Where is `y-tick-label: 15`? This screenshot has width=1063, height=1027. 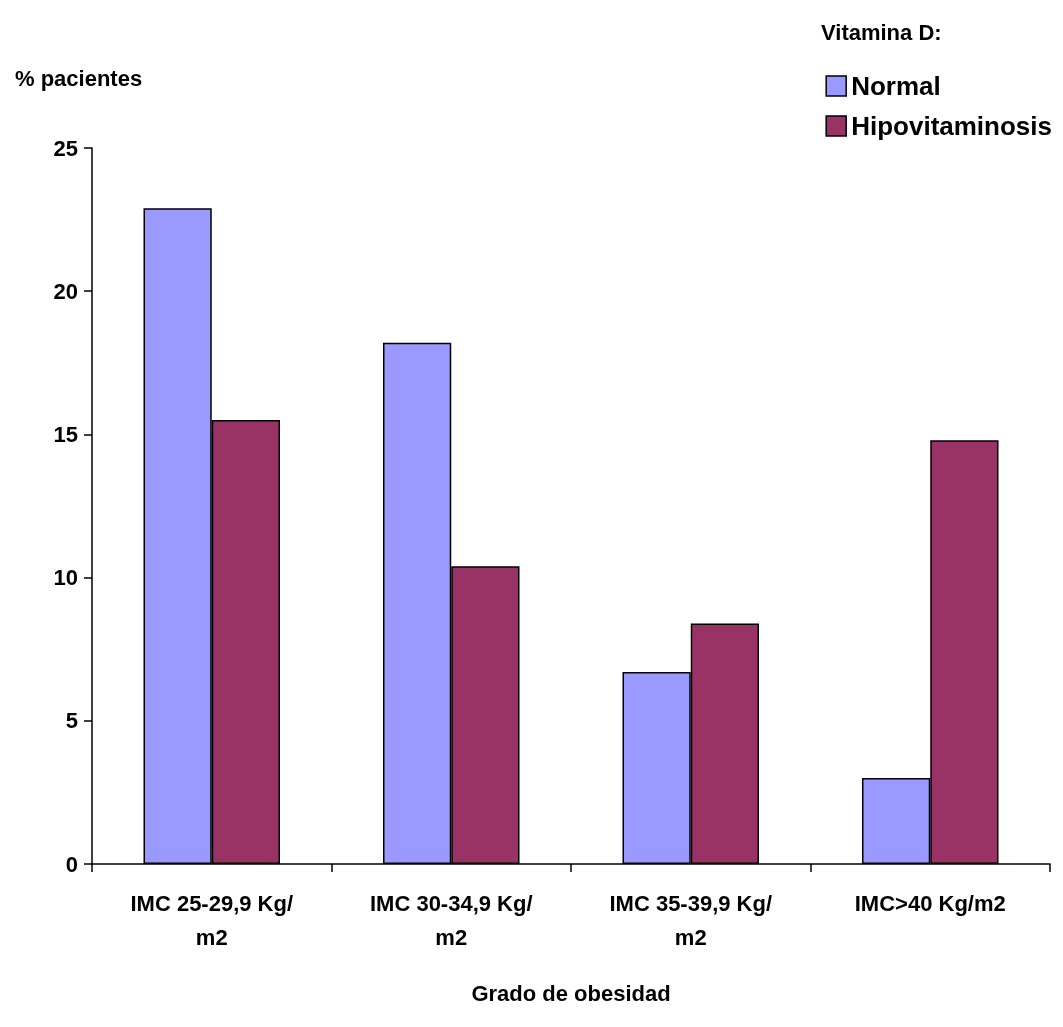
y-tick-label: 15 is located at coordinates (65, 434).